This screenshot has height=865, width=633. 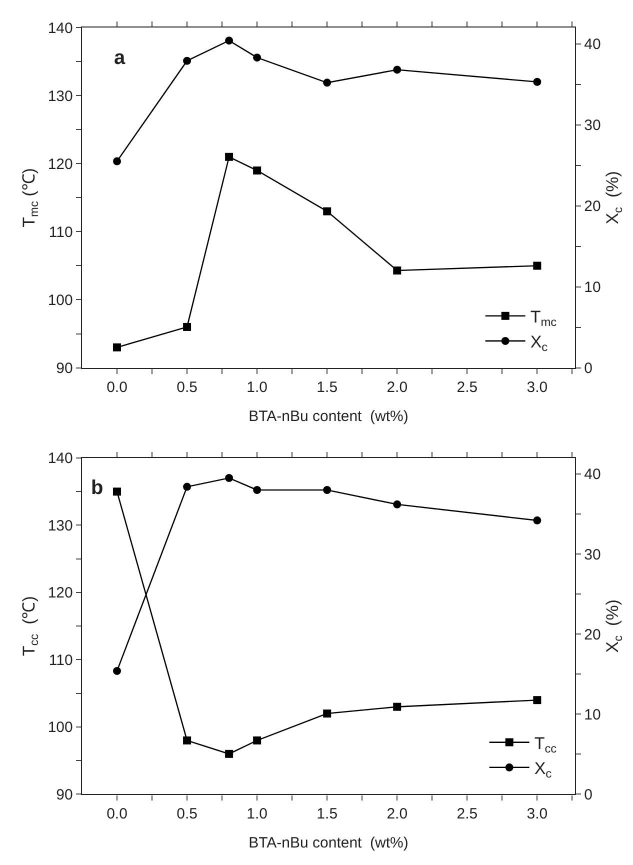 I want to click on legend-label: T$_{cc}$, so click(x=545, y=745).